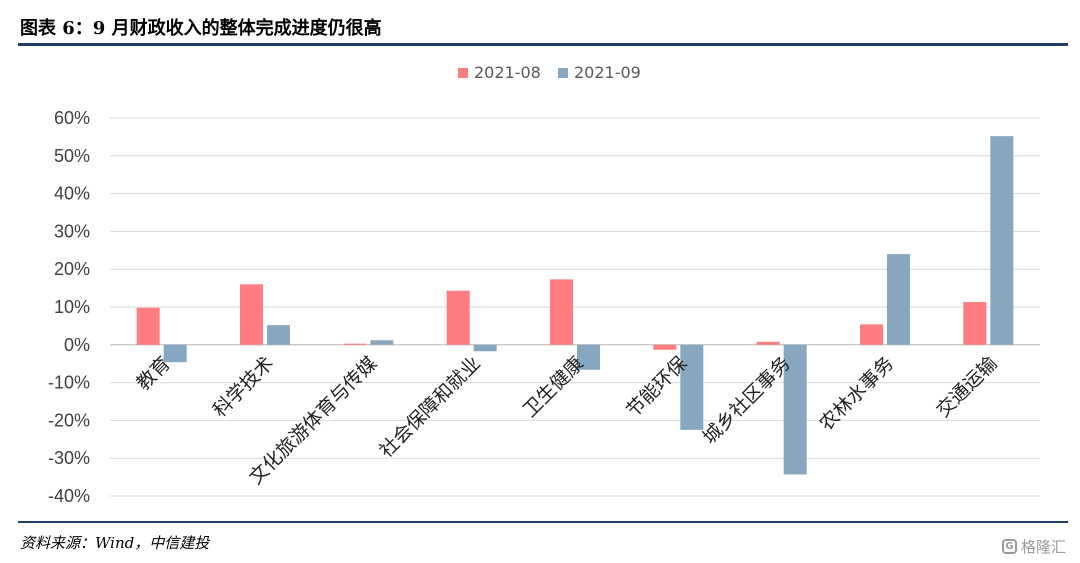 Image resolution: width=1080 pixels, height=563 pixels. What do you see at coordinates (1009, 546) in the screenshot?
I see `watermark-logo-icon: G` at bounding box center [1009, 546].